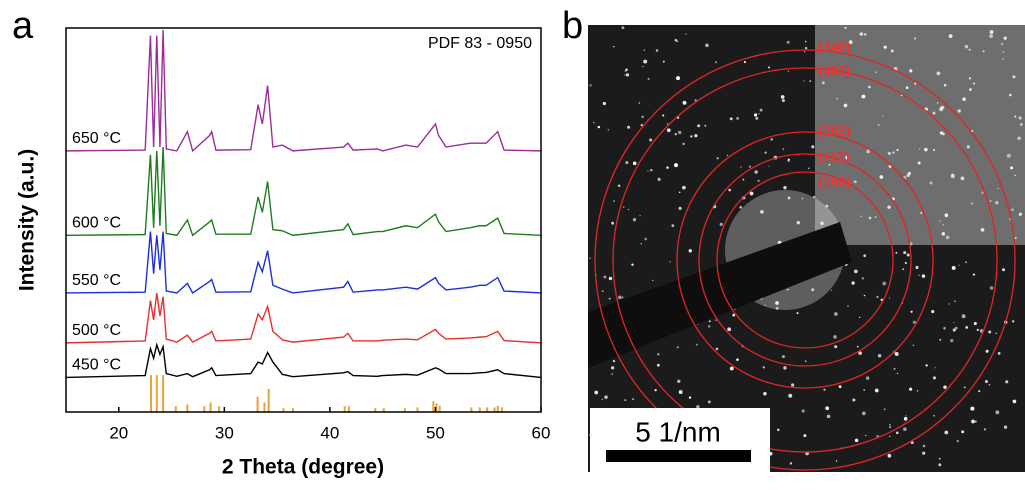 This screenshot has height=490, width=1025. I want to click on ring-label: (402), so click(834, 71).